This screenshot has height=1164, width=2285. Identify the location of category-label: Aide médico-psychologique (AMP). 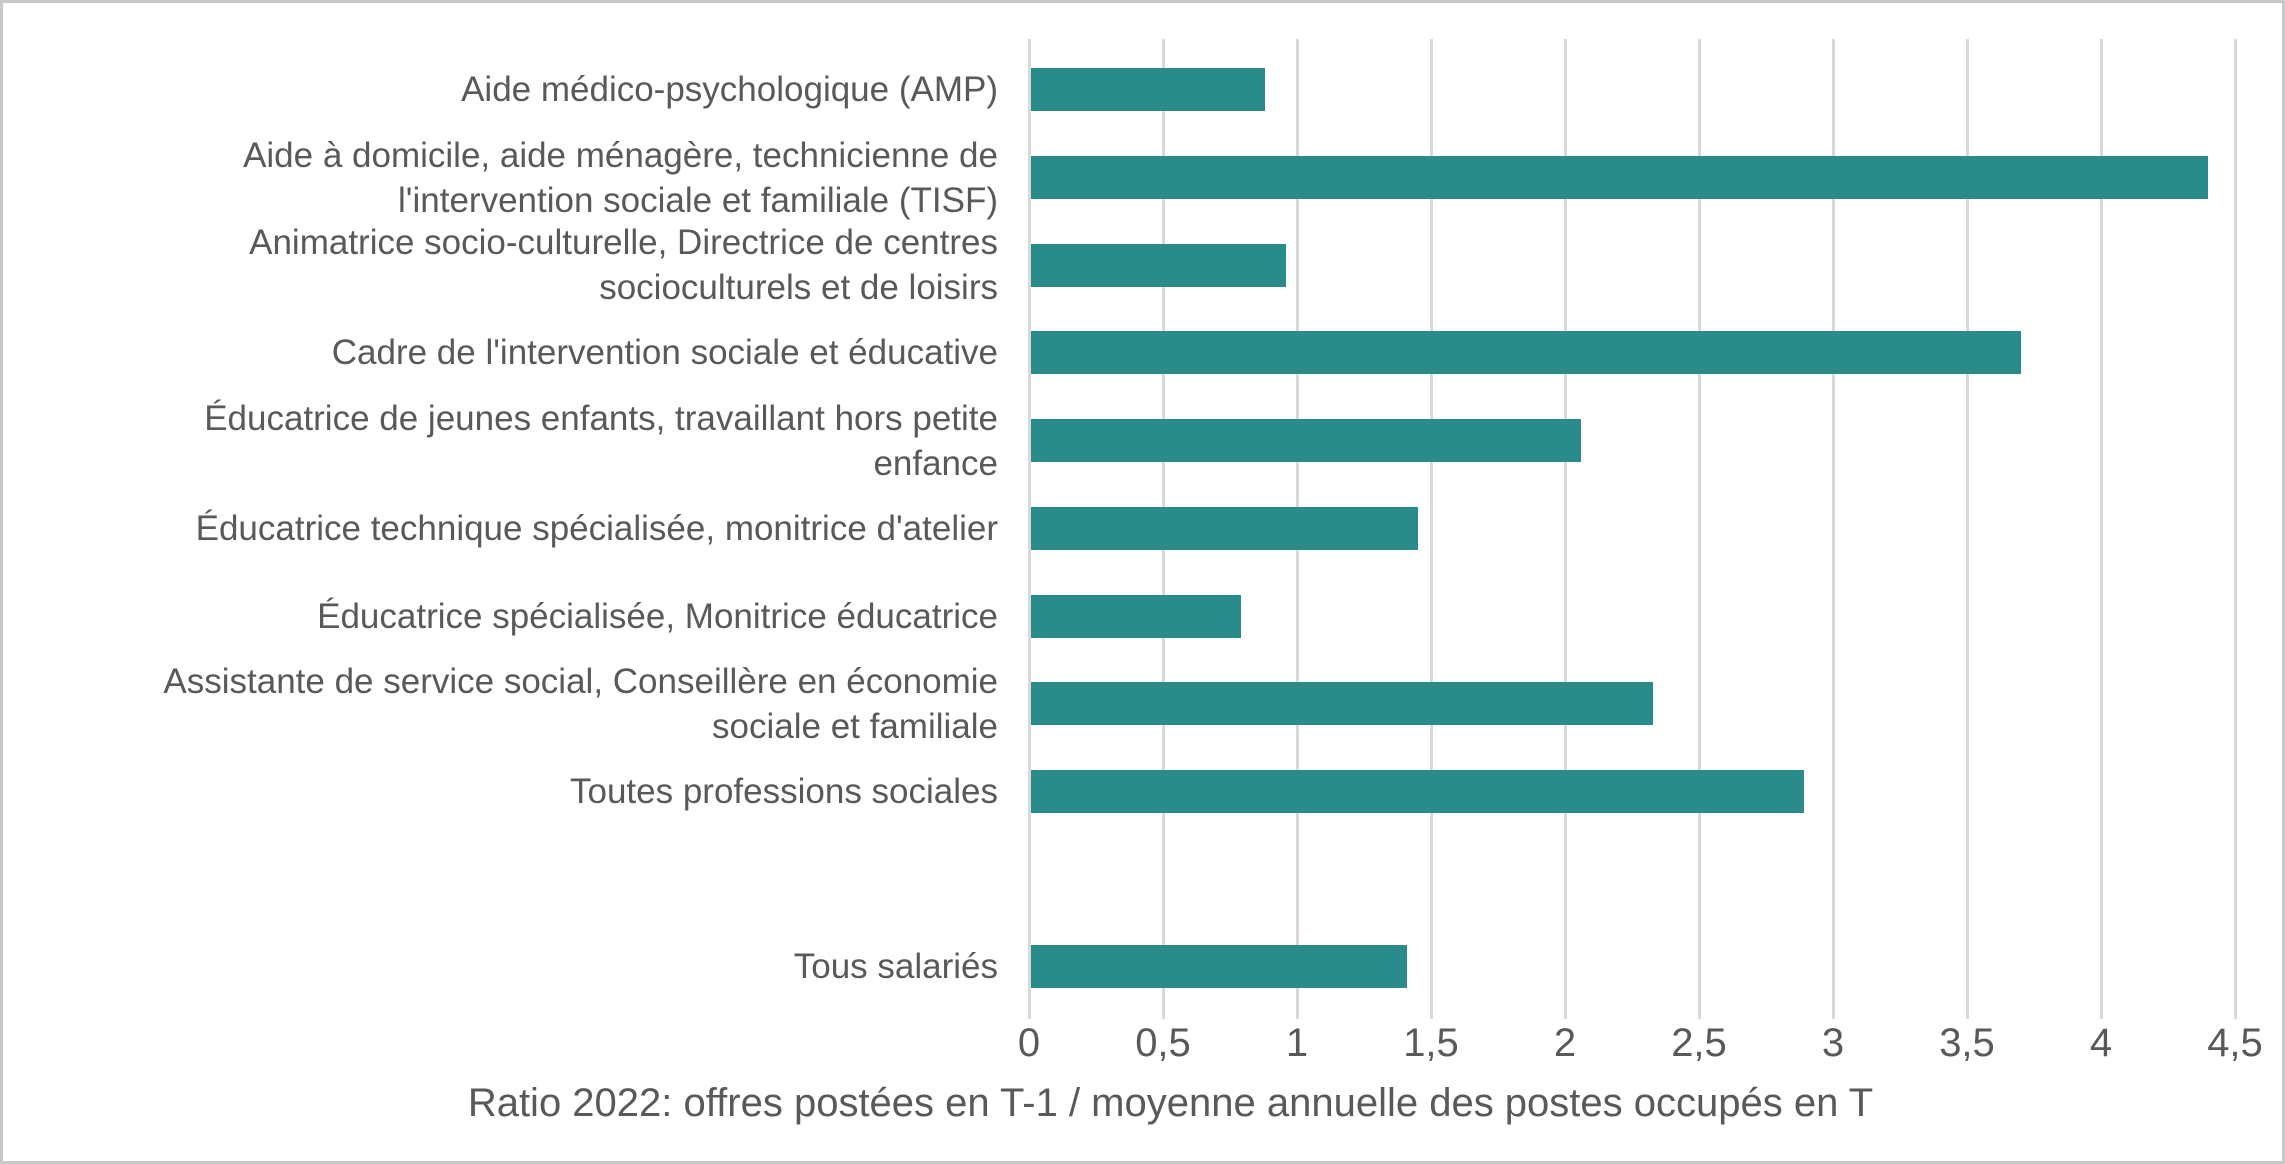
(729, 90).